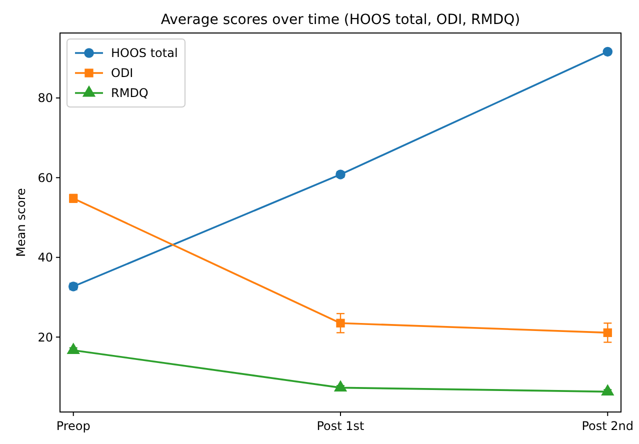 The image size is (639, 444). What do you see at coordinates (45, 257) in the screenshot?
I see `y-tick-label: 40` at bounding box center [45, 257].